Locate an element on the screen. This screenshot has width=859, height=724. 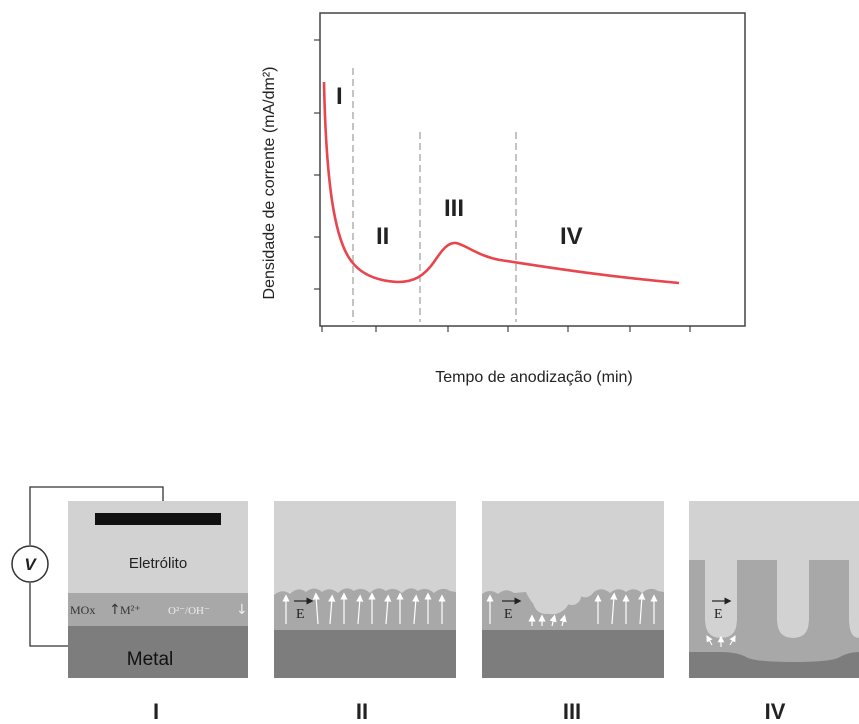
panel-4: E IV is located at coordinates (774, 612).